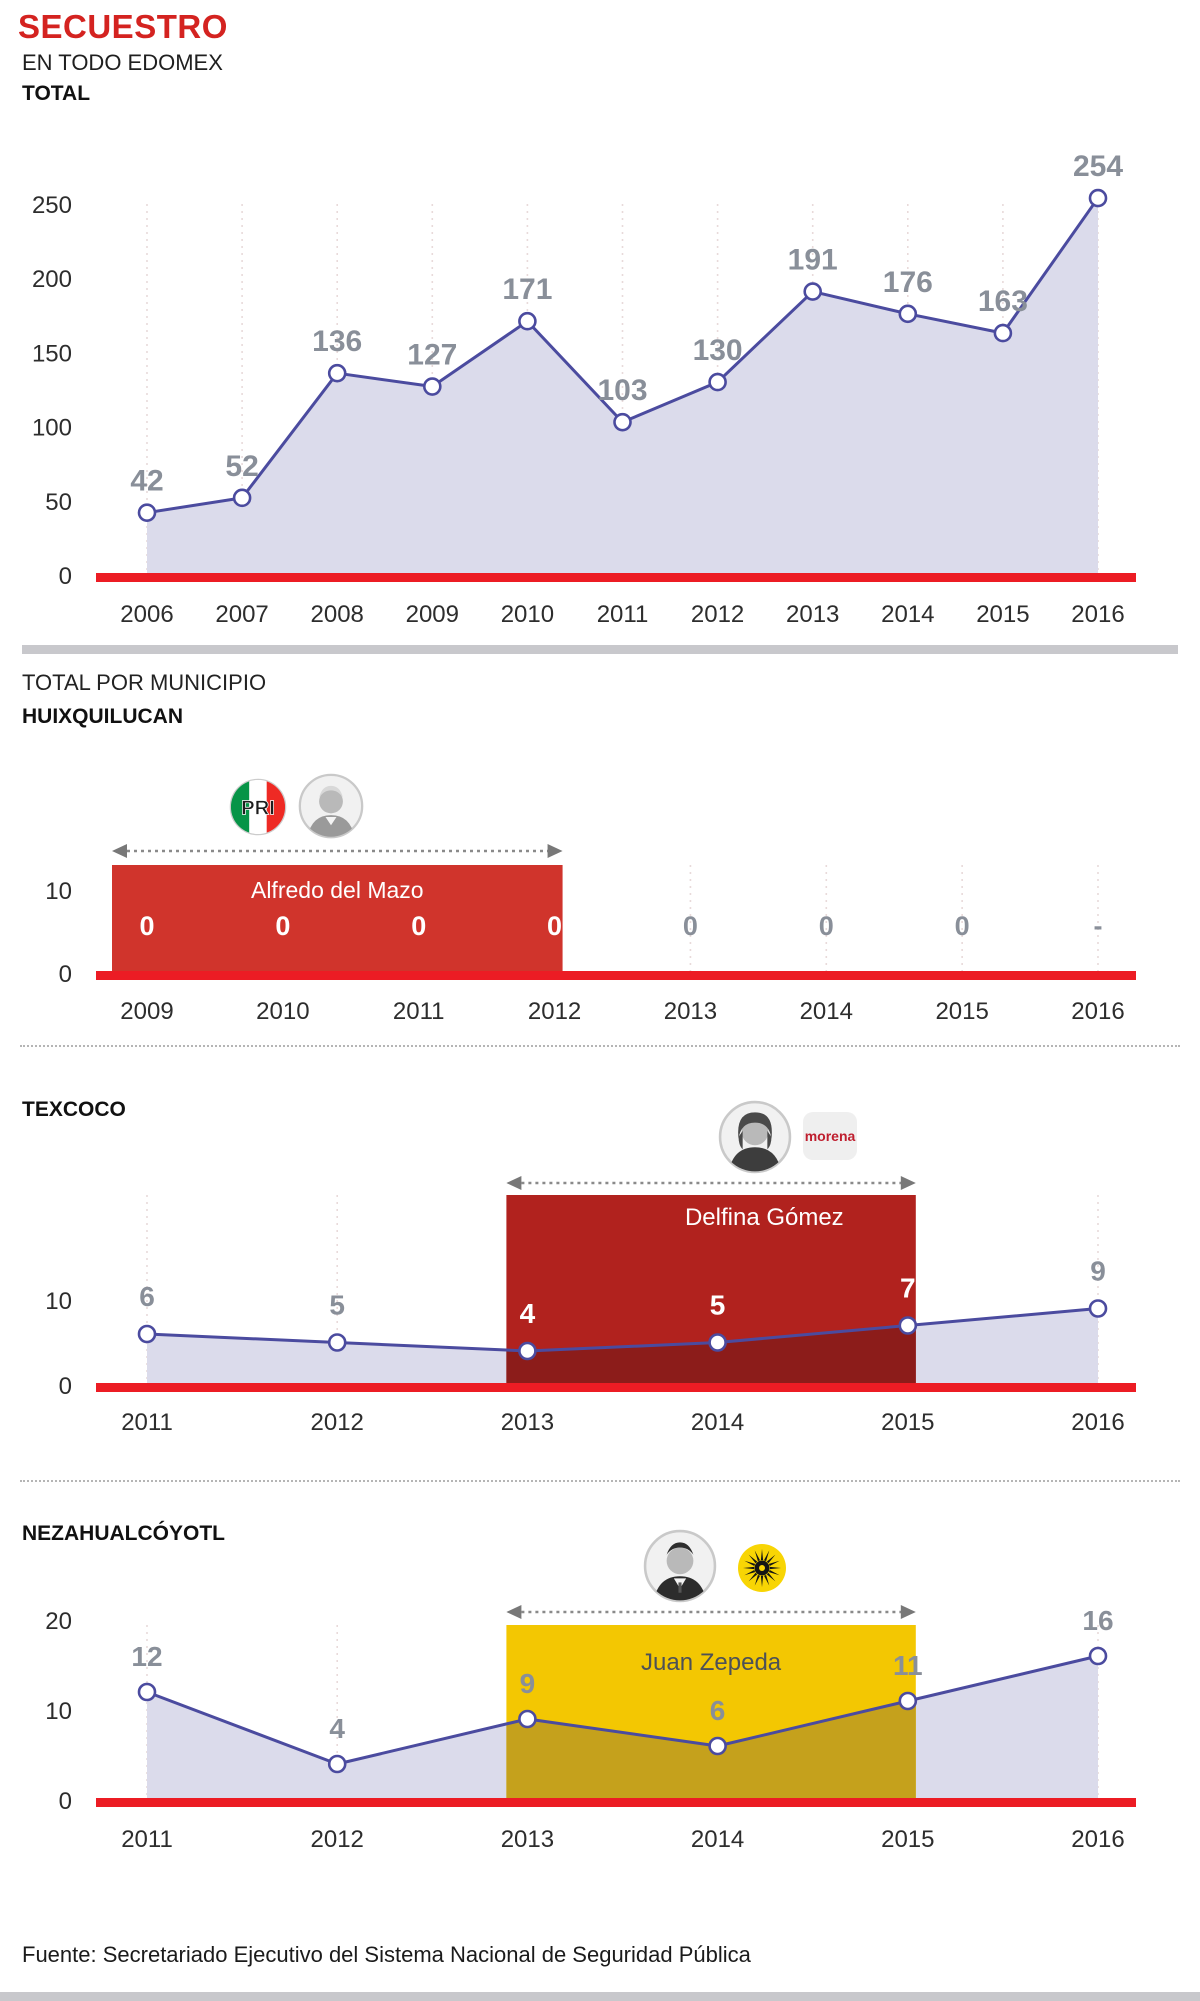 The width and height of the screenshot is (1200, 2001). What do you see at coordinates (52, 353) in the screenshot?
I see `svg-text: 150` at bounding box center [52, 353].